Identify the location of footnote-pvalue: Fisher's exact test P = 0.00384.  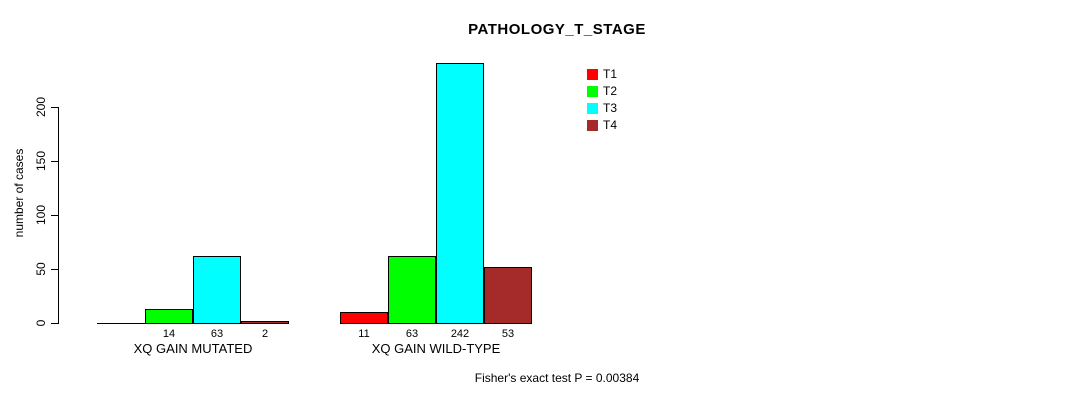
(557, 378).